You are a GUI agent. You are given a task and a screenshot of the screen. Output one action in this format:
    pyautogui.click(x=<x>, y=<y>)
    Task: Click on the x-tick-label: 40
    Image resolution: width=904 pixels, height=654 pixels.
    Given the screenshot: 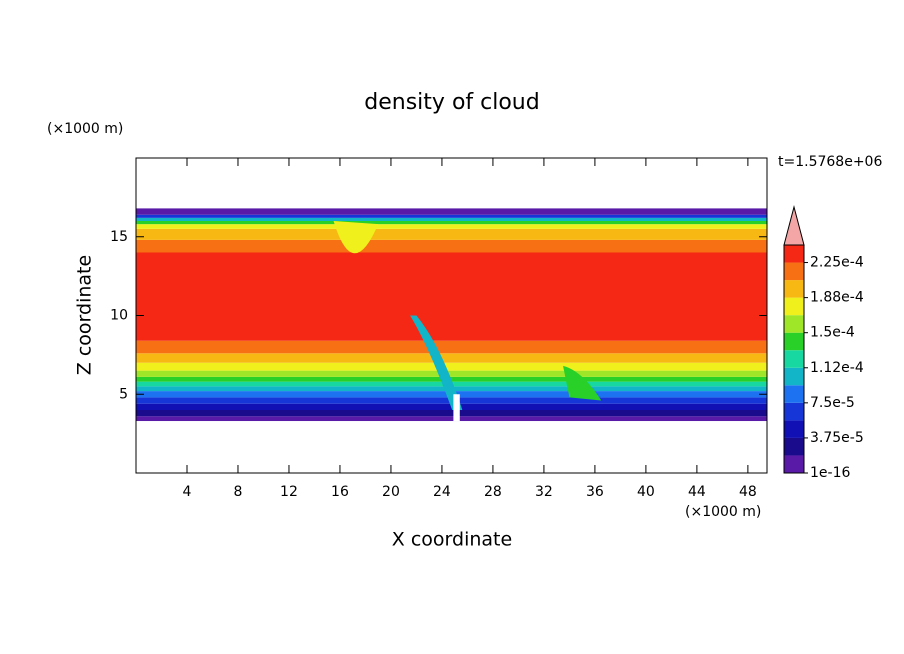 What is the action you would take?
    pyautogui.click(x=646, y=492)
    